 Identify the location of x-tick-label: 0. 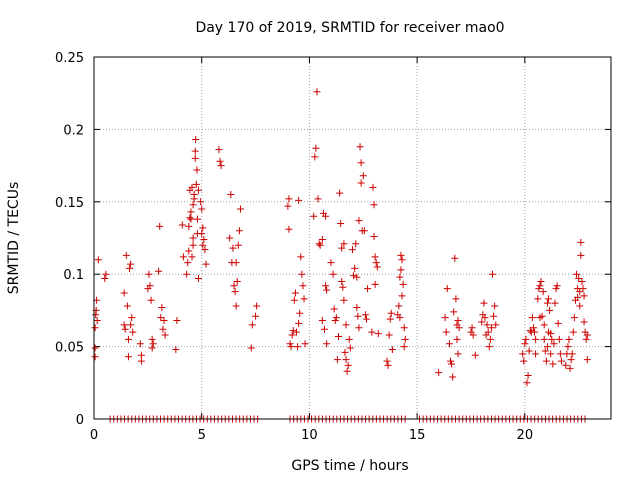
(94, 435).